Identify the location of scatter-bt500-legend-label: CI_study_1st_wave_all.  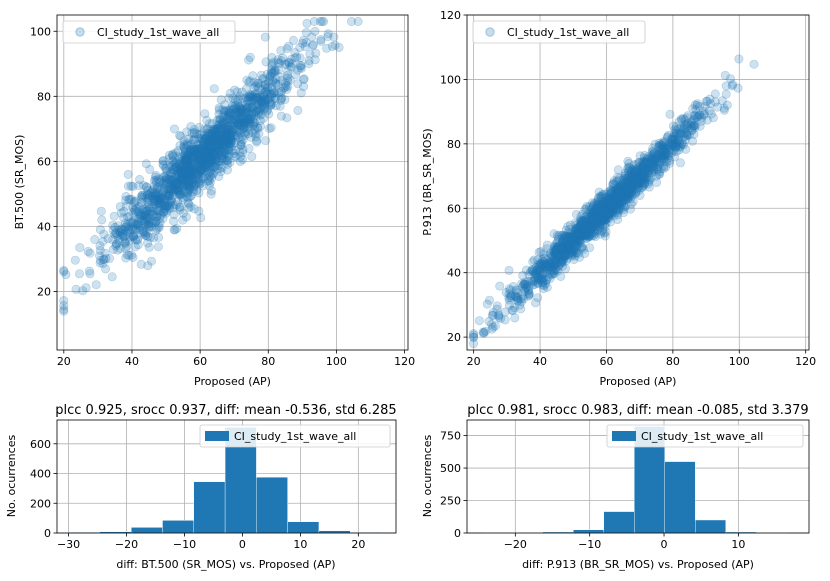
(158, 32).